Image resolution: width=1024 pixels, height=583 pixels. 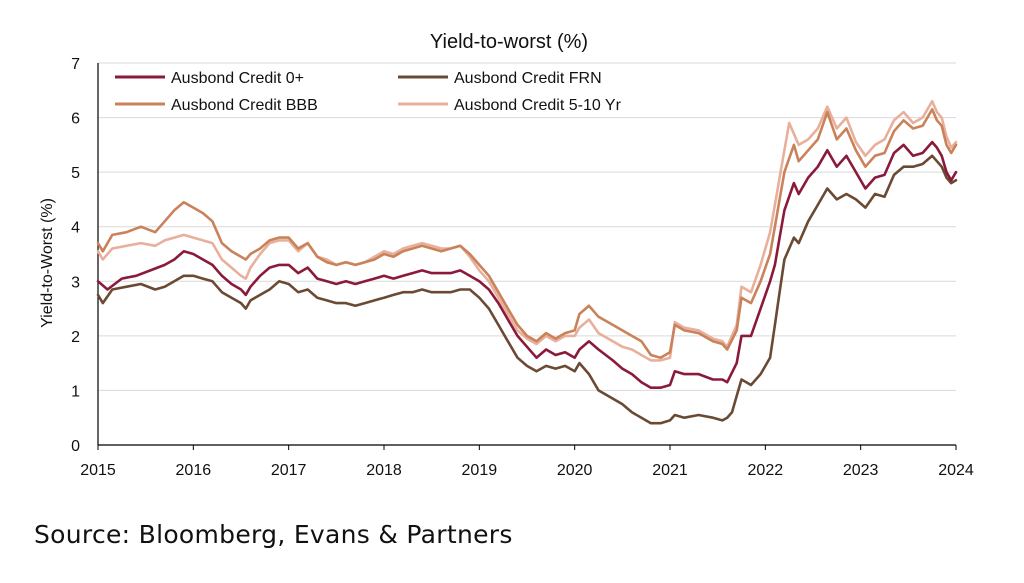 I want to click on y-tick-label: 3, so click(x=75, y=282).